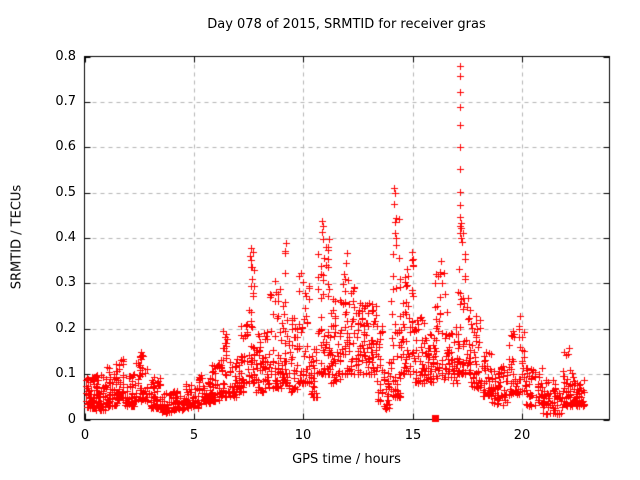 This screenshot has height=480, width=640. What do you see at coordinates (194, 435) in the screenshot?
I see `x-tick-label: 5` at bounding box center [194, 435].